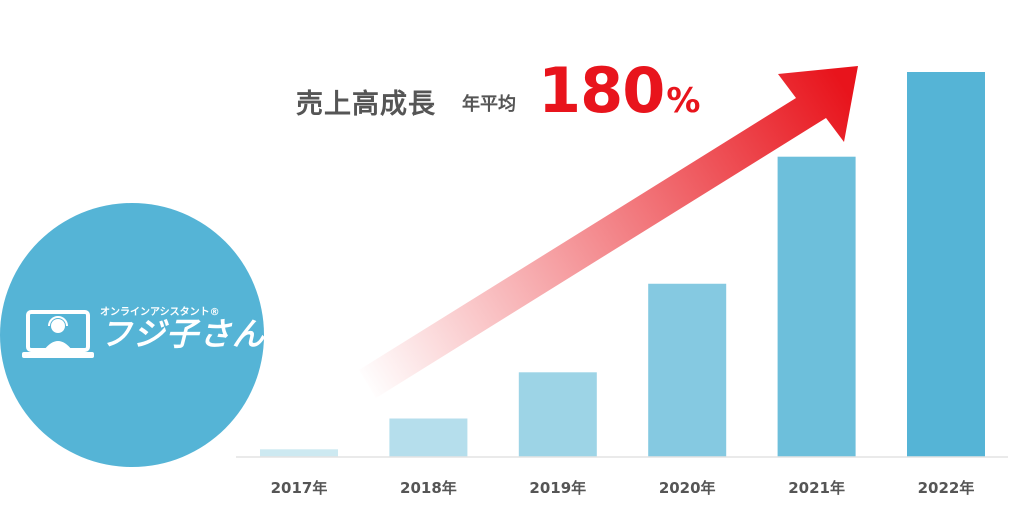 The image size is (1024, 508). What do you see at coordinates (946, 488) in the screenshot?
I see `x-tick-label-6: 2022年` at bounding box center [946, 488].